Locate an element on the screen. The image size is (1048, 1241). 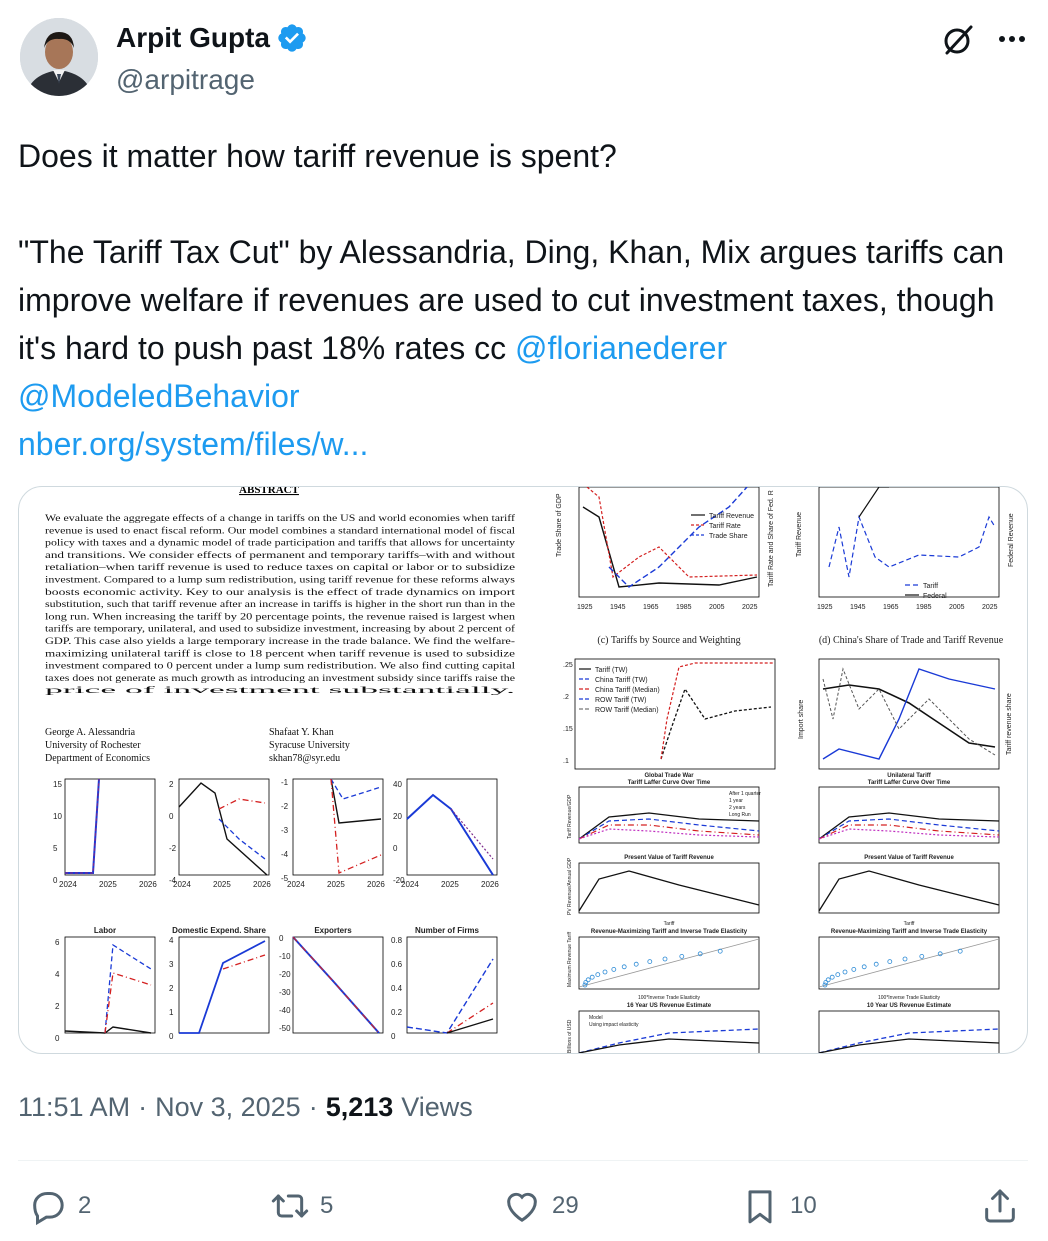
repost-count: 5 is located at coordinates (327, 1205).